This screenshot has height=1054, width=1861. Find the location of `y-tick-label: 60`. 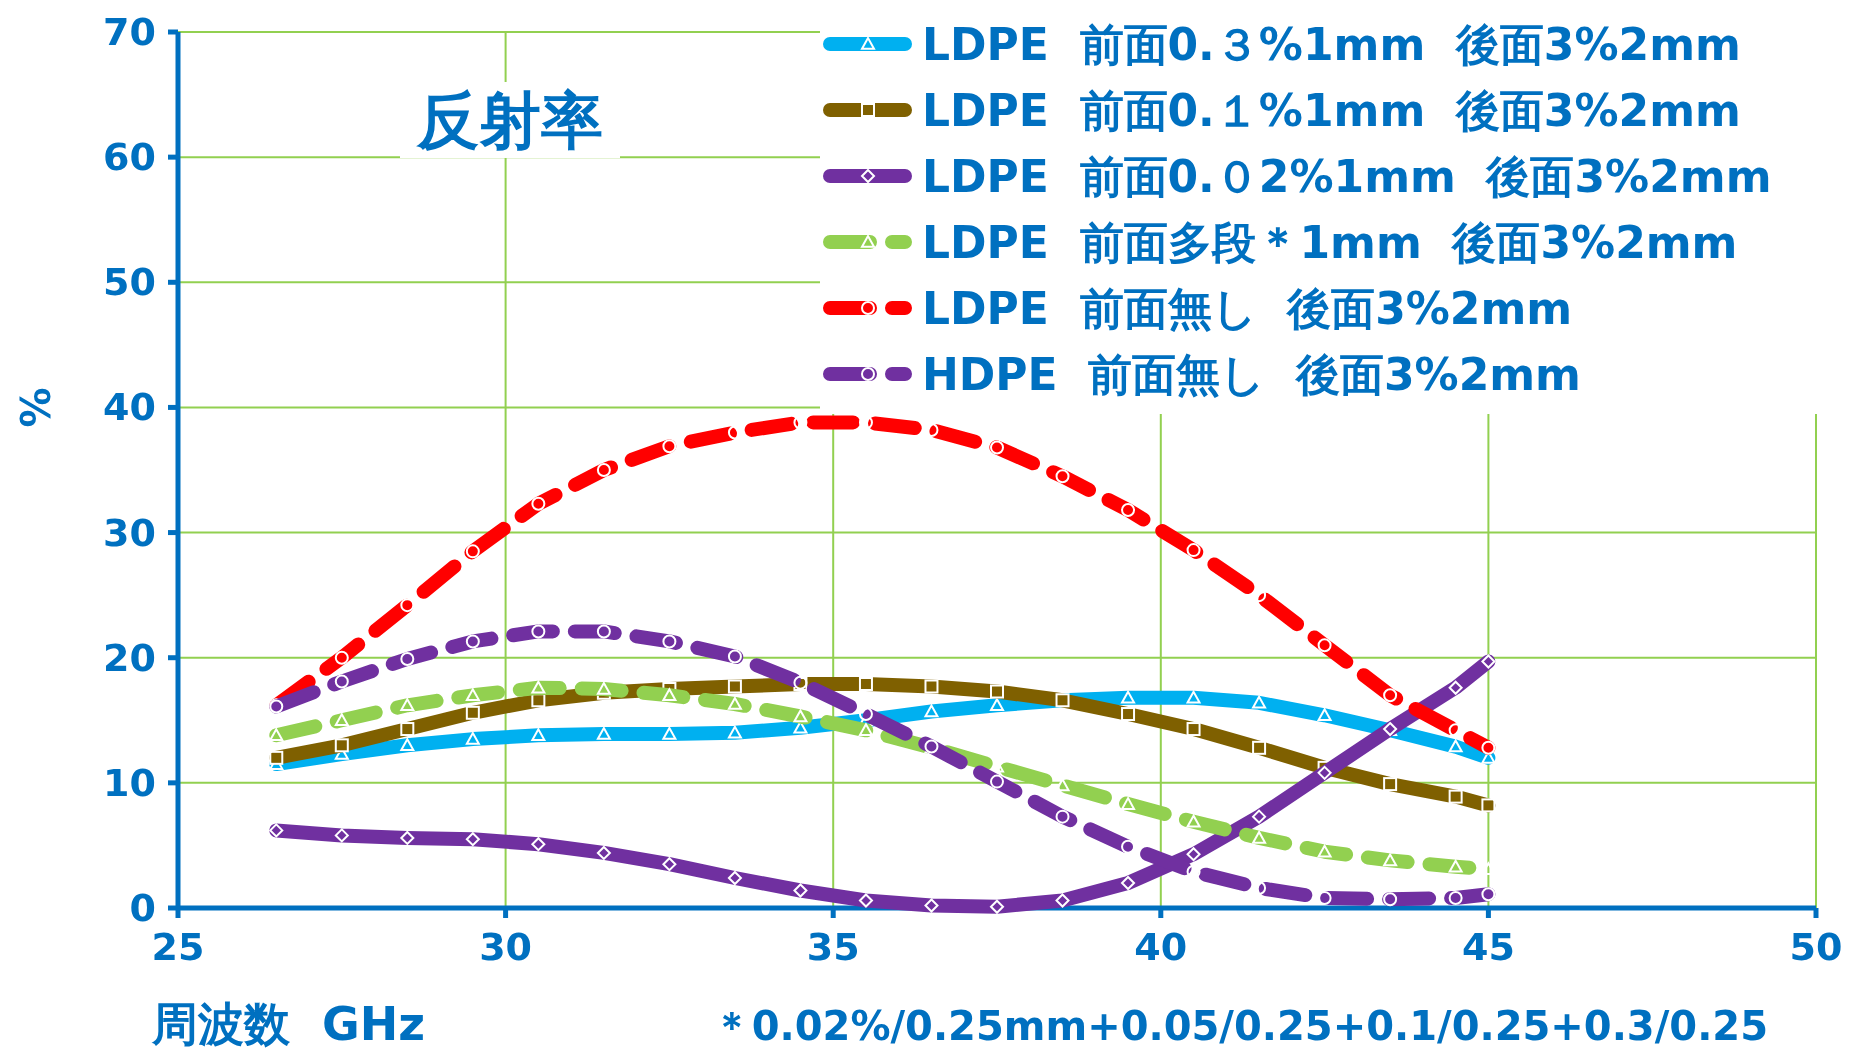

y-tick-label: 60 is located at coordinates (129, 157).